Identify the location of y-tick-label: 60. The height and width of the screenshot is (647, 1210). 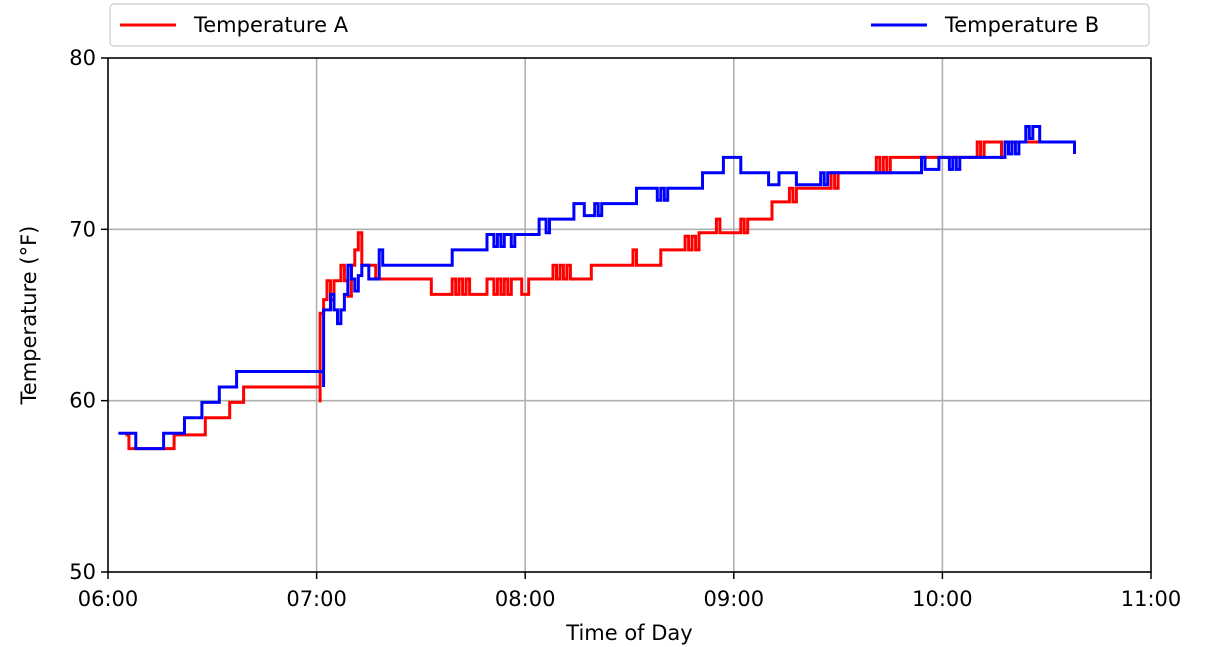
(82, 401).